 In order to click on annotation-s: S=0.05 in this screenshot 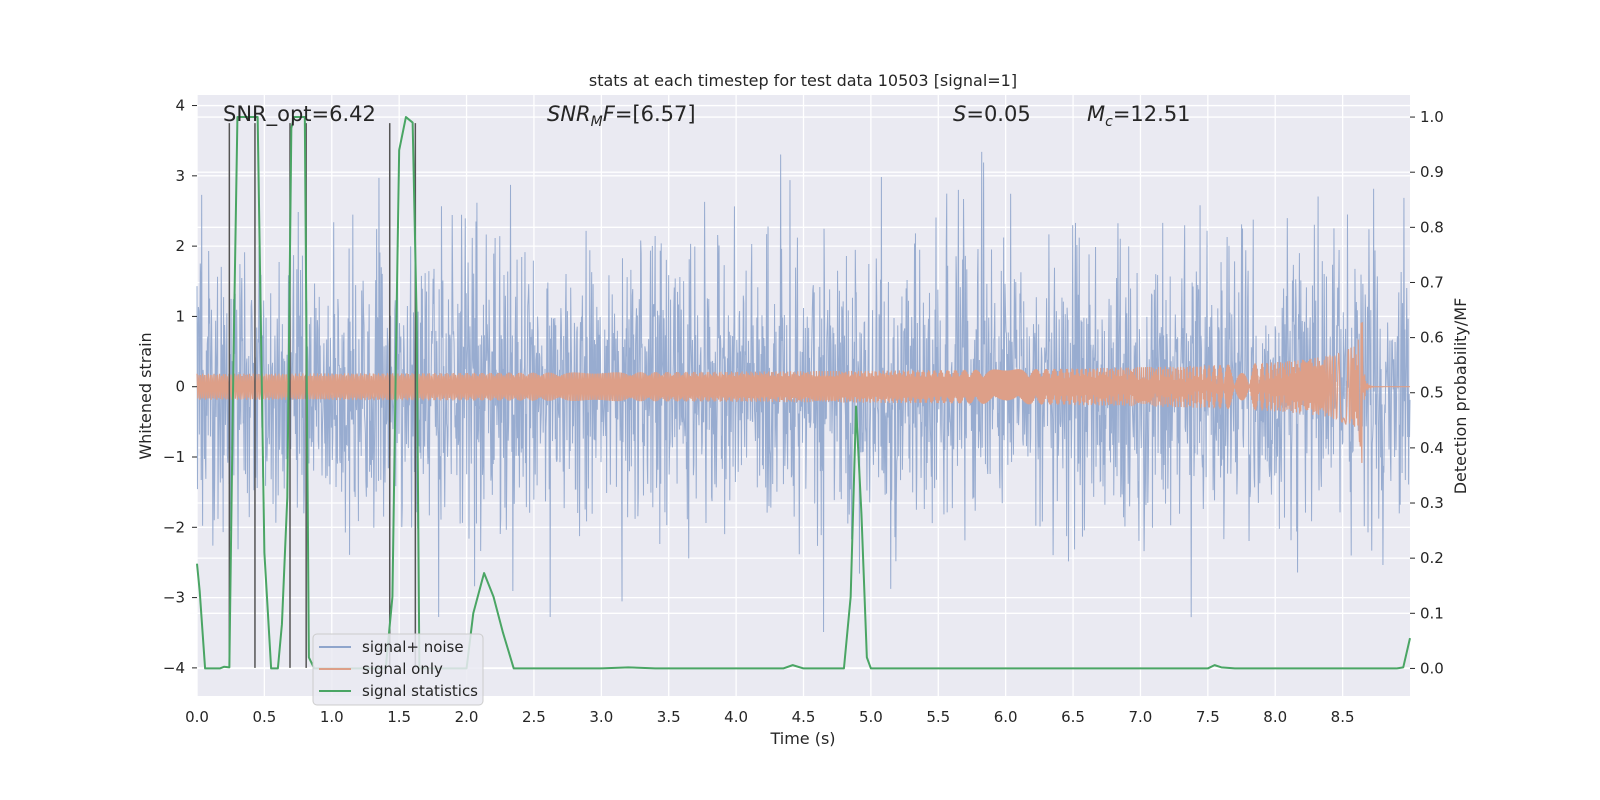, I will do `click(992, 114)`.